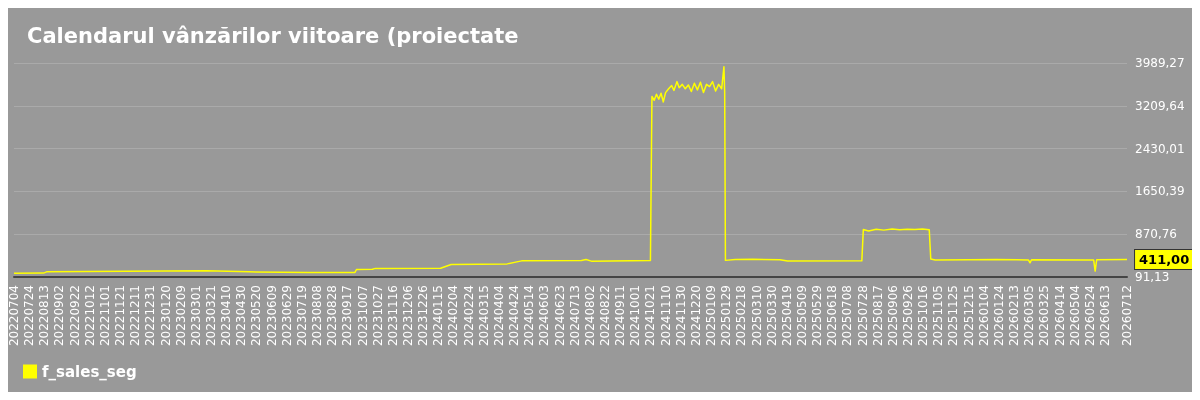 This screenshot has height=400, width=1200. Describe the element at coordinates (29, 316) in the screenshot. I see `x-tick-label: 20220724` at that location.